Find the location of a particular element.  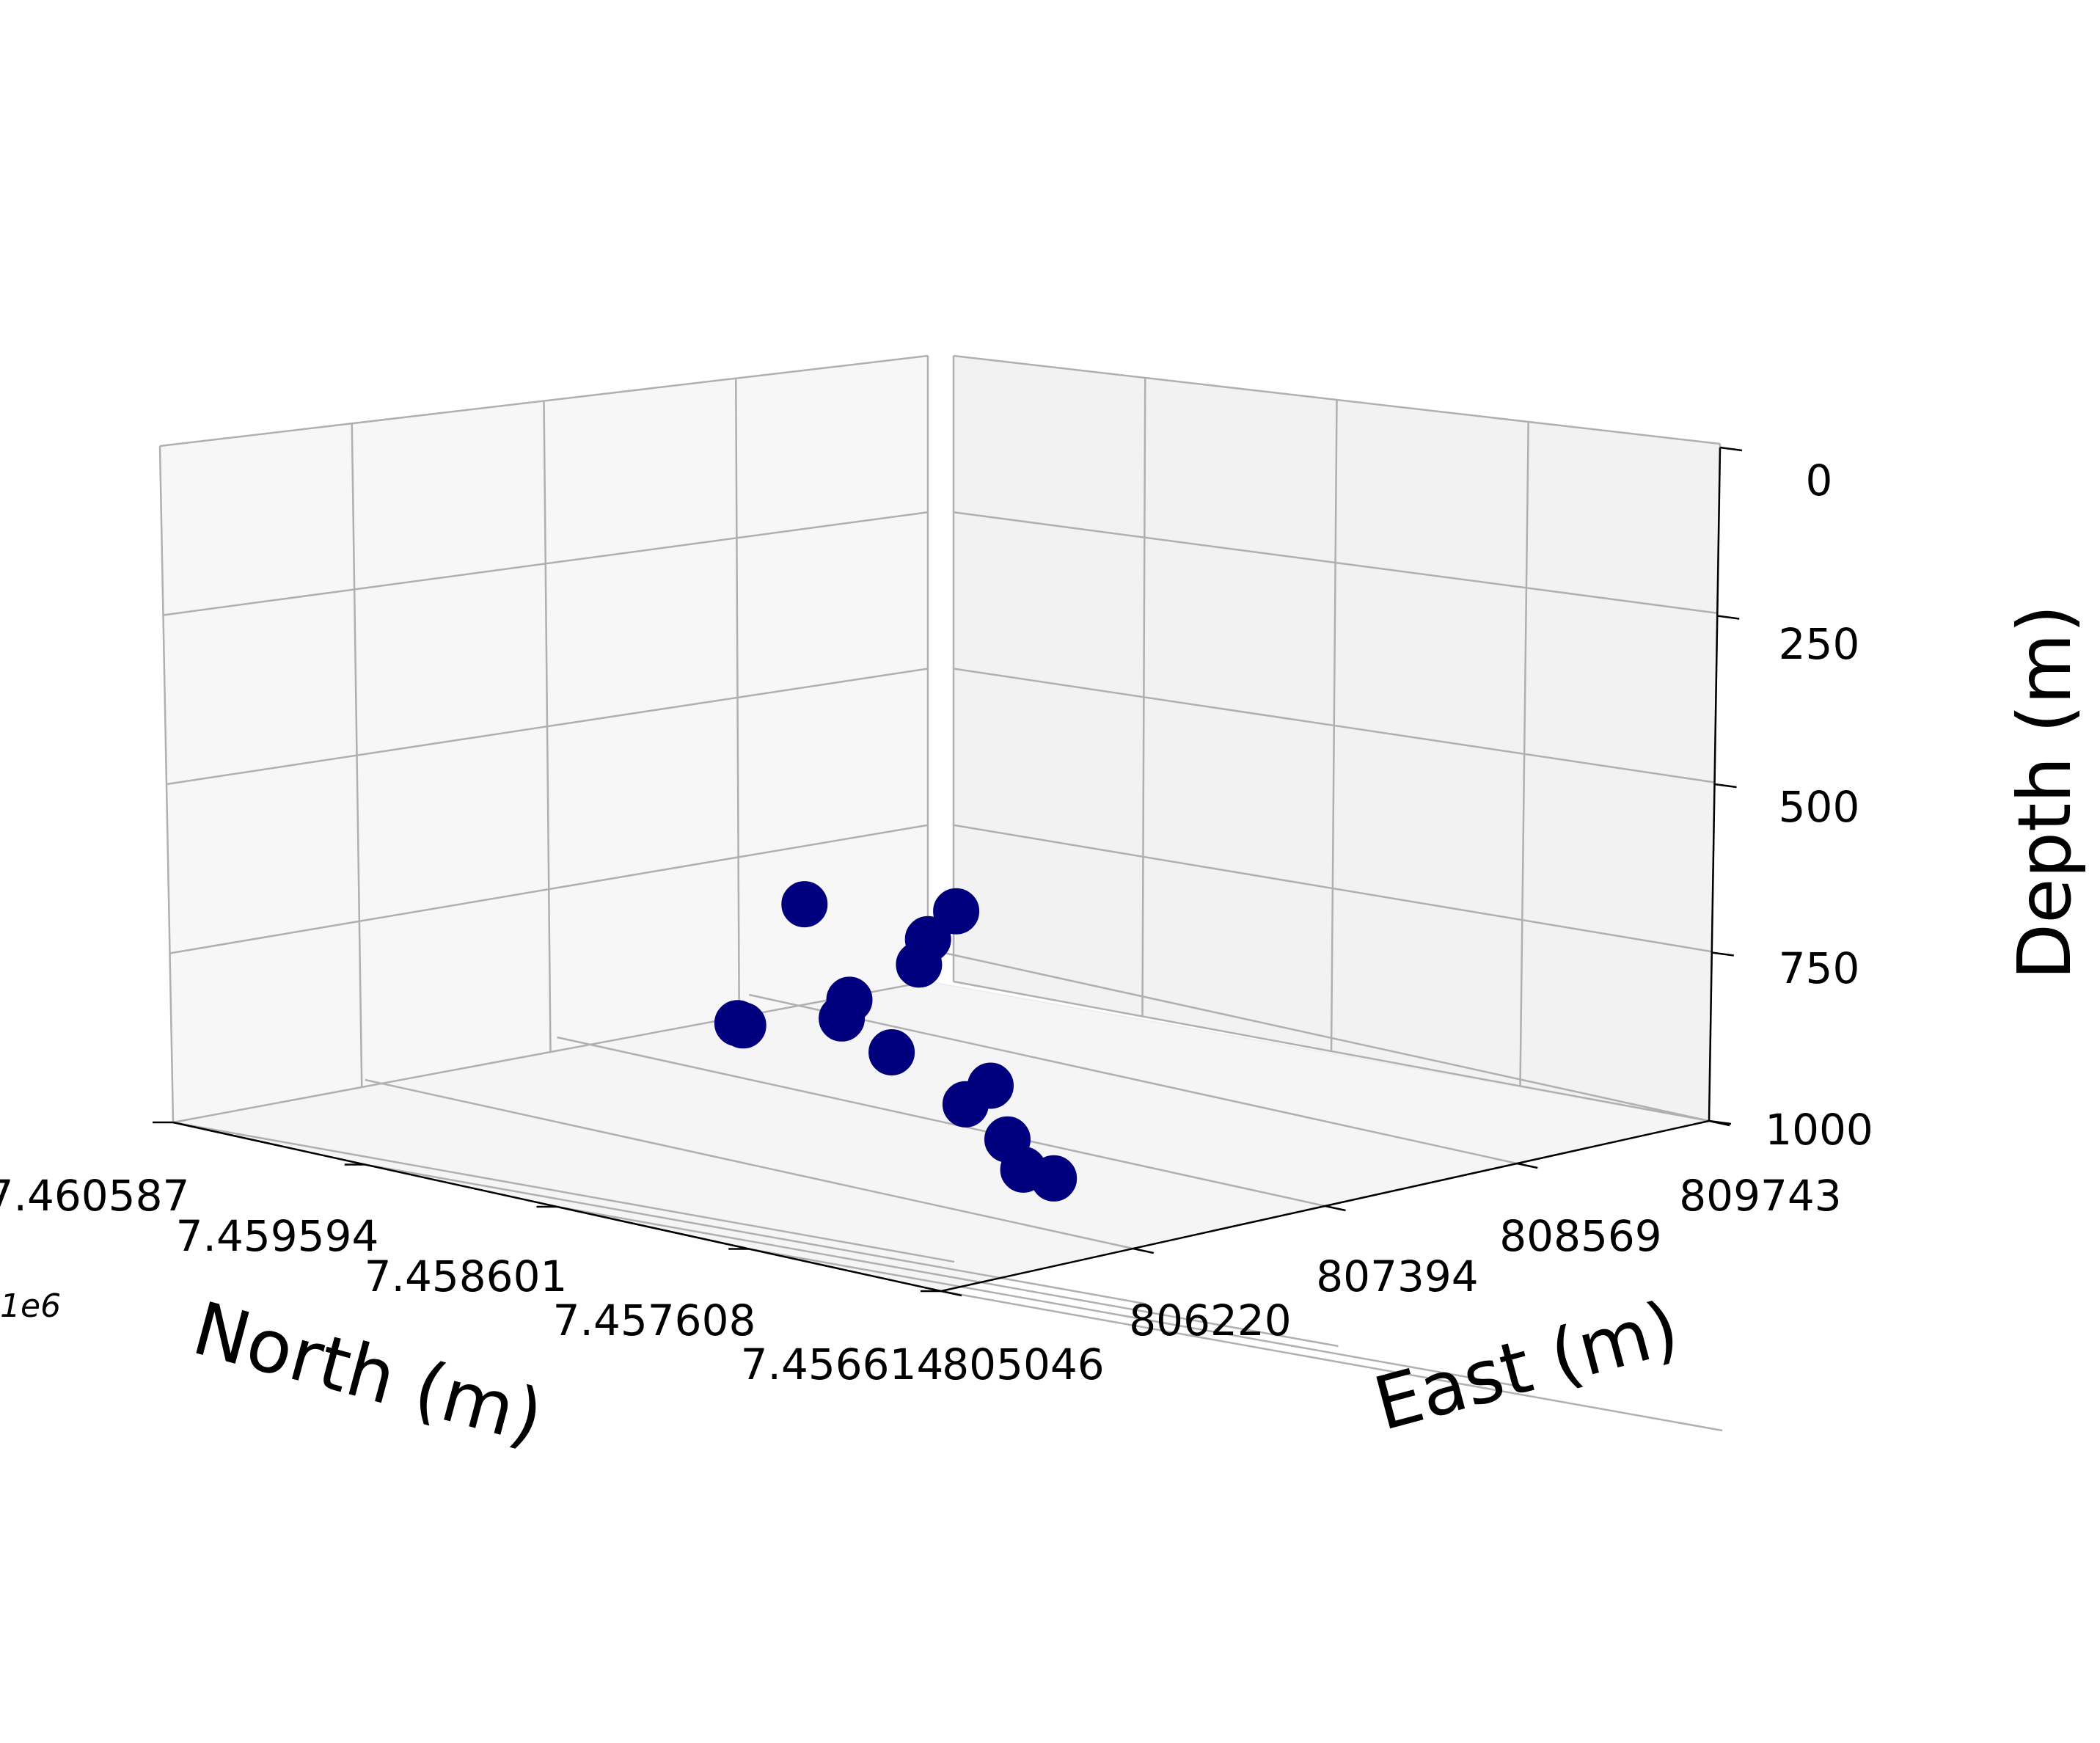

north-tick-label: 7.457608 is located at coordinates (654, 1320).